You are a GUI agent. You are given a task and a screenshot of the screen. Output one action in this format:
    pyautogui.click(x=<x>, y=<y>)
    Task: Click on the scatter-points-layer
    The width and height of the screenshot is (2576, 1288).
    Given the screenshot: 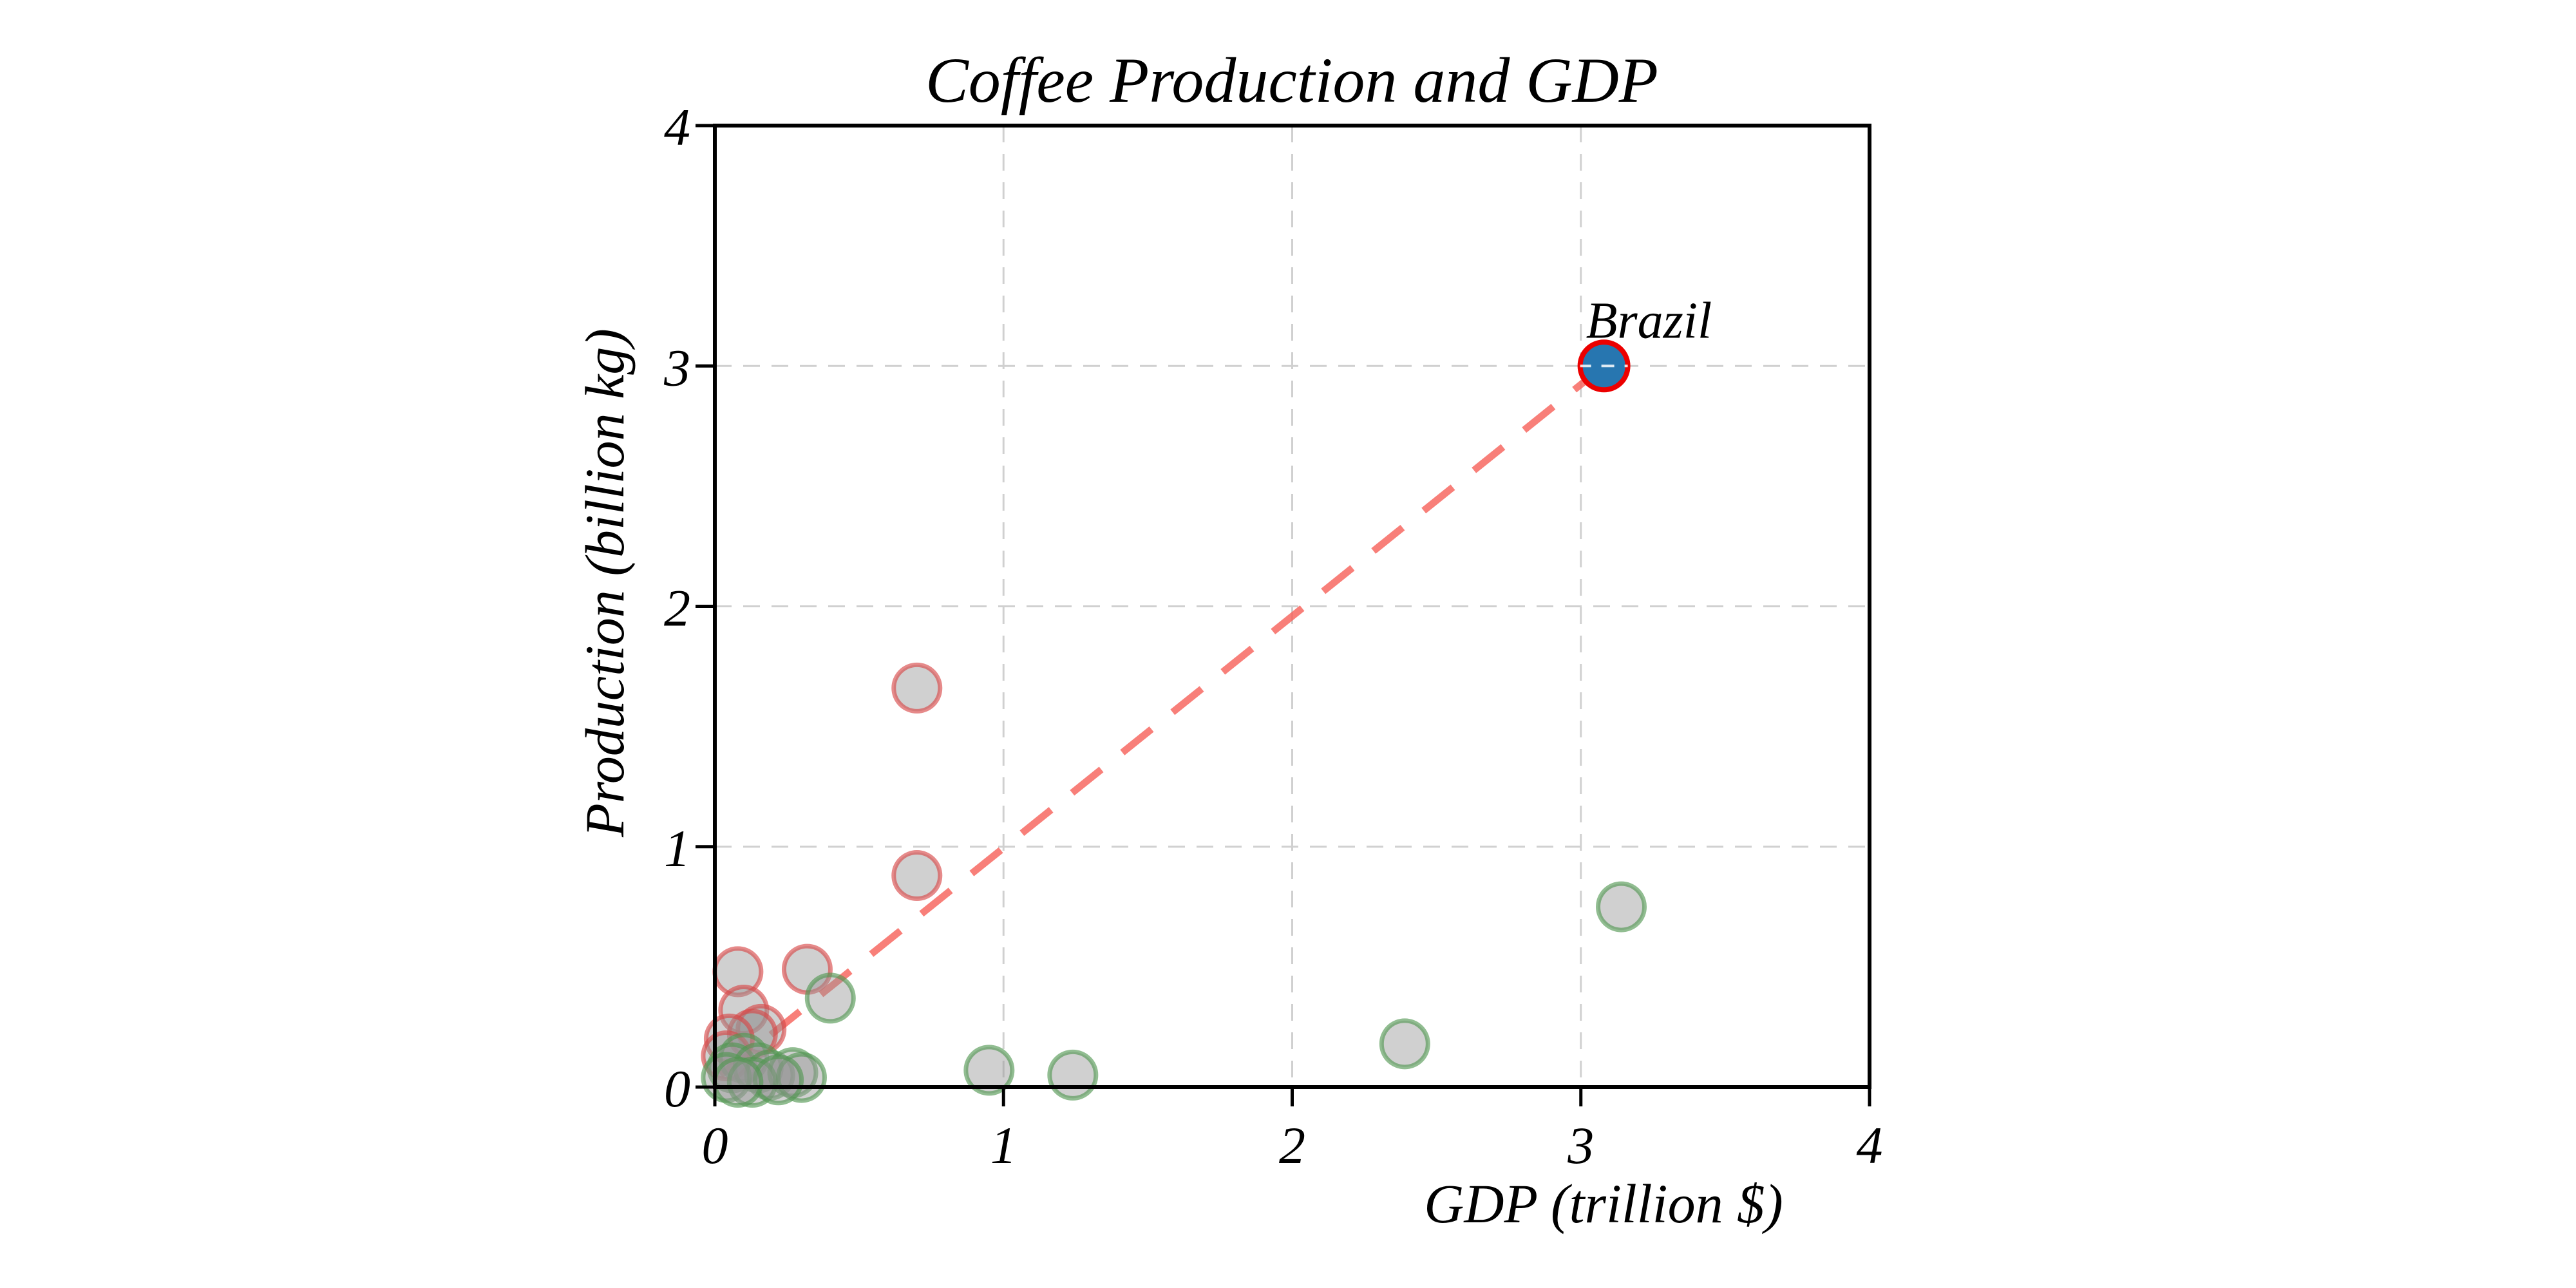 What is the action you would take?
    pyautogui.click(x=1174, y=885)
    